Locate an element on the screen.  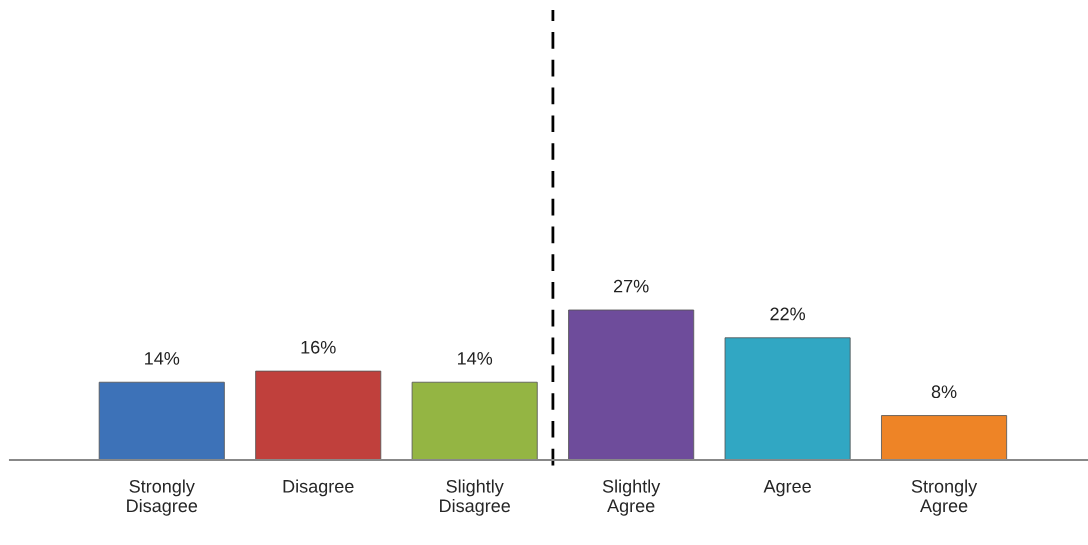
data-label: 27% is located at coordinates (631, 286).